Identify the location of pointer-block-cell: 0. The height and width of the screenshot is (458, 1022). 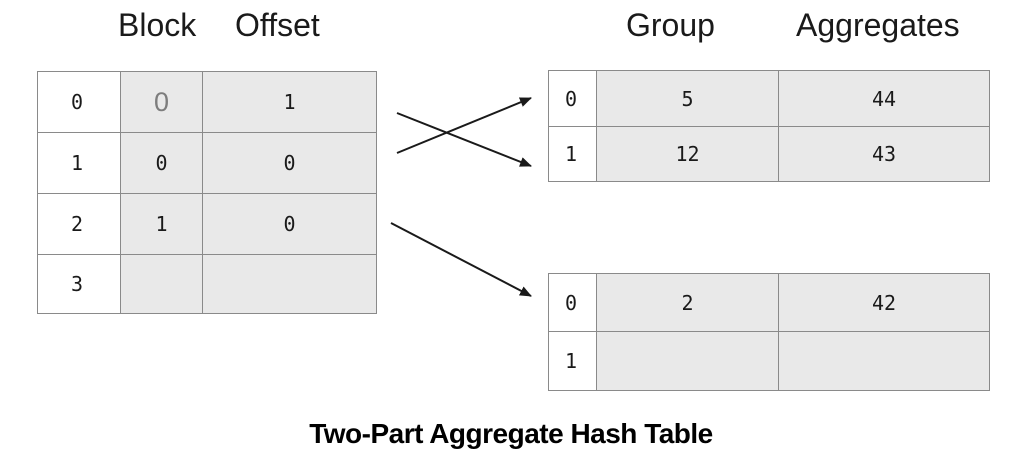
(161, 163).